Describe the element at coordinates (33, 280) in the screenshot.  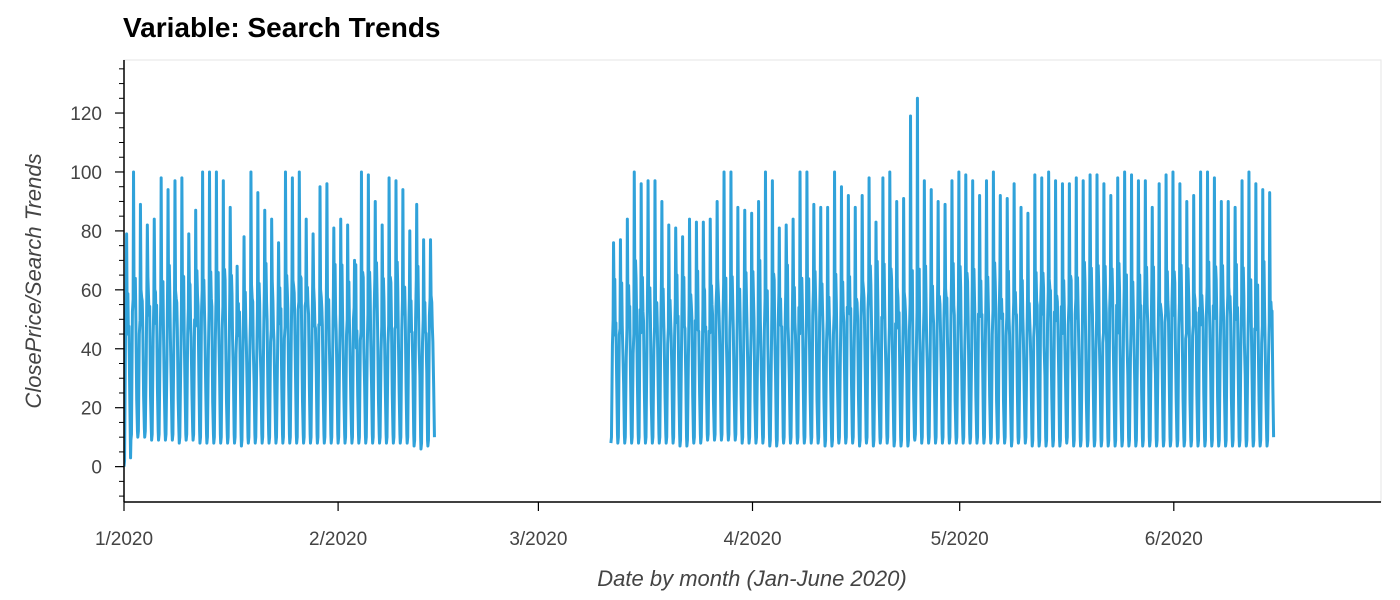
I see `y-axis-title: ClosePrice/Search Trends` at that location.